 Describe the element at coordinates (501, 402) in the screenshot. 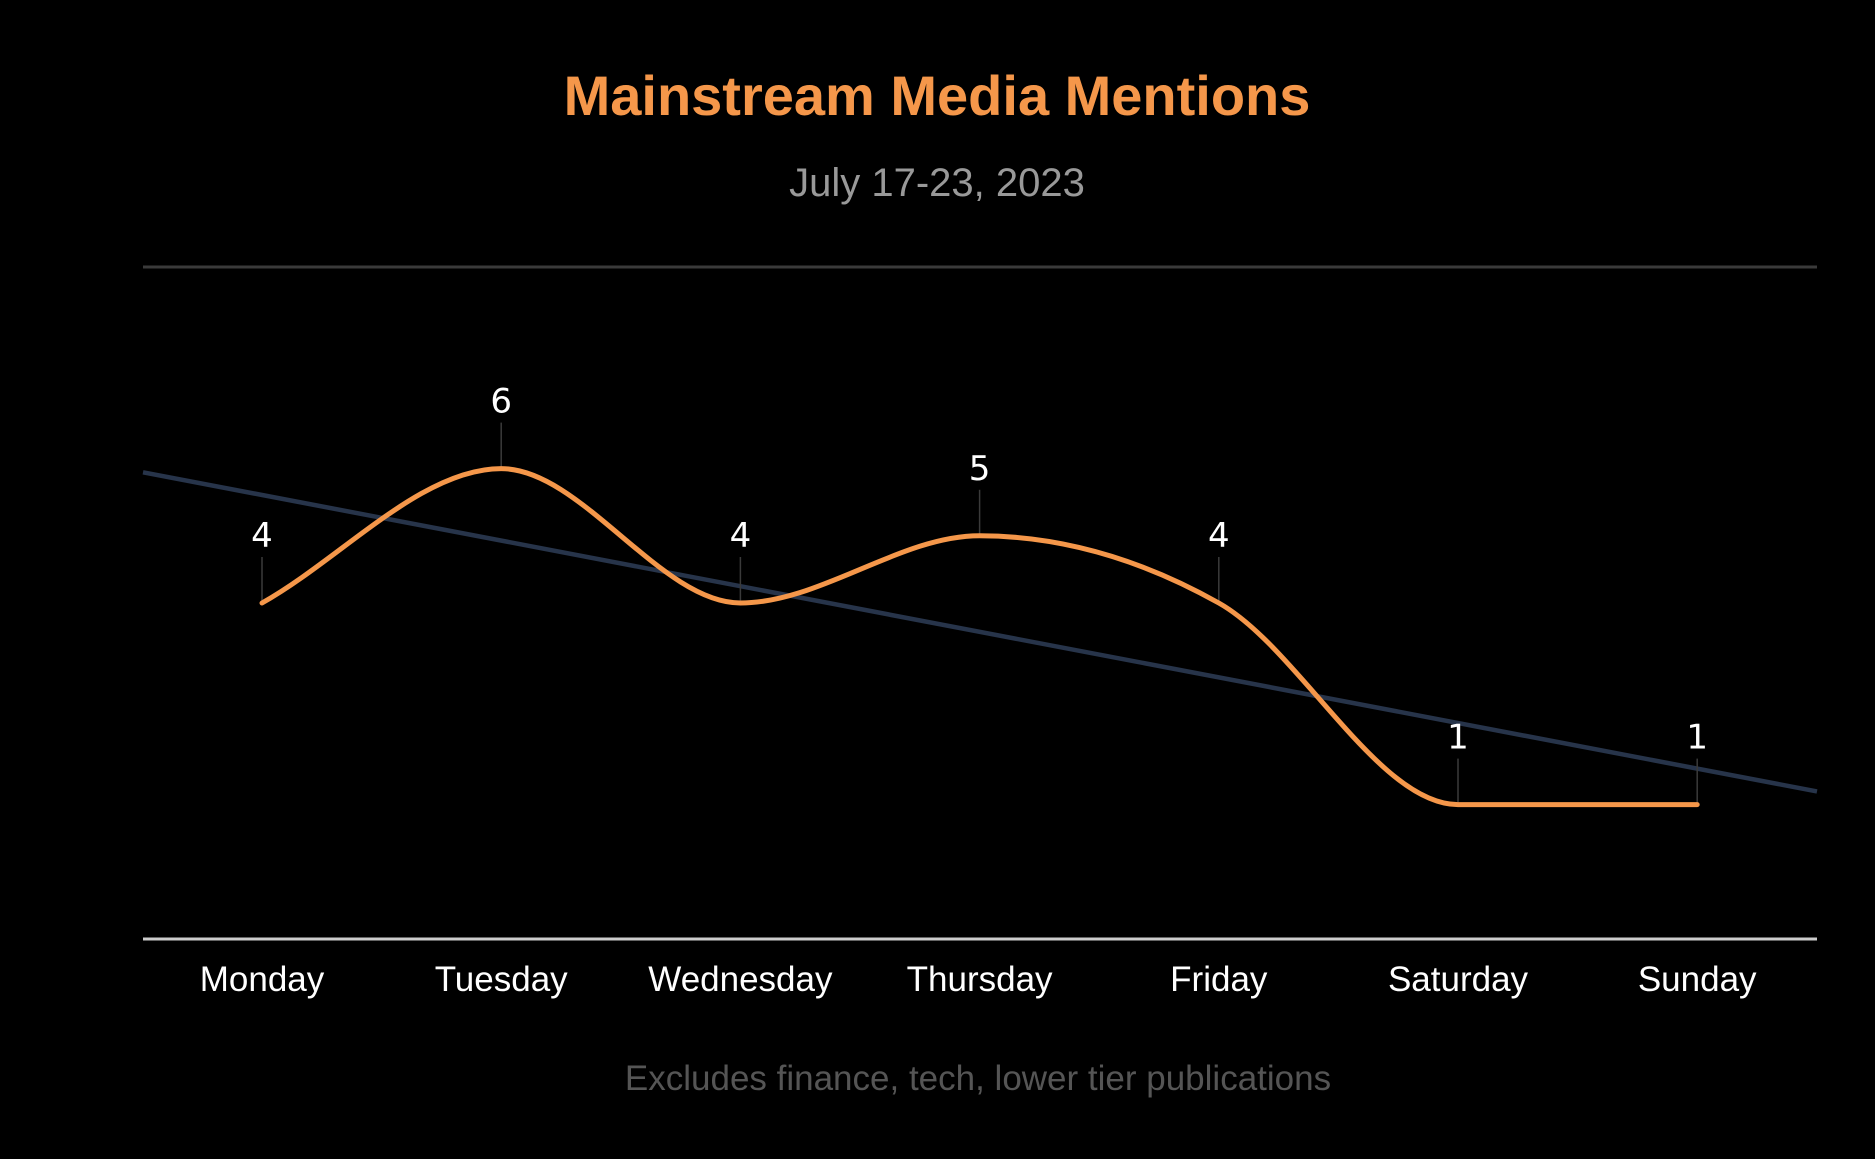

I see `data-label: 6` at that location.